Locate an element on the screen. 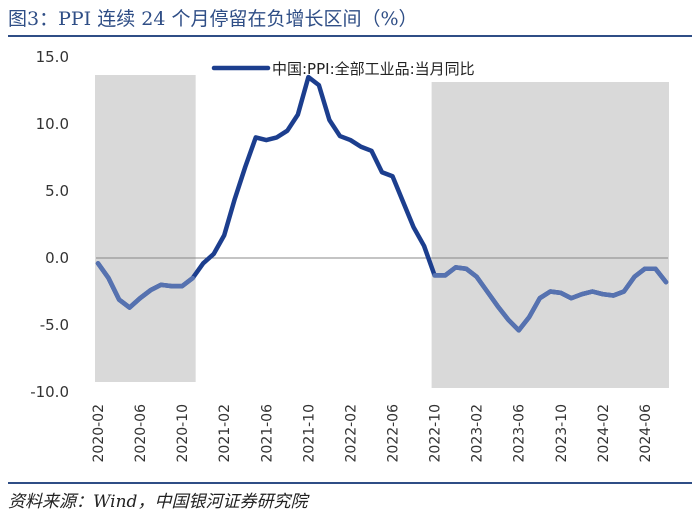 Image resolution: width=700 pixels, height=514 pixels. y-tick-label: 15.0 is located at coordinates (52, 57).